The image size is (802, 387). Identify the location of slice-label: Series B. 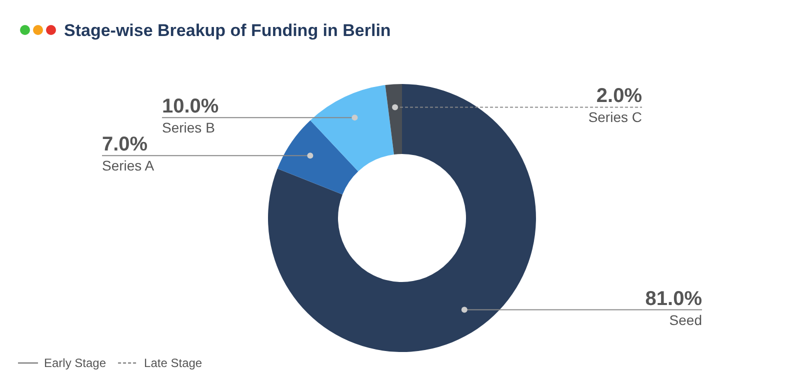
(188, 128).